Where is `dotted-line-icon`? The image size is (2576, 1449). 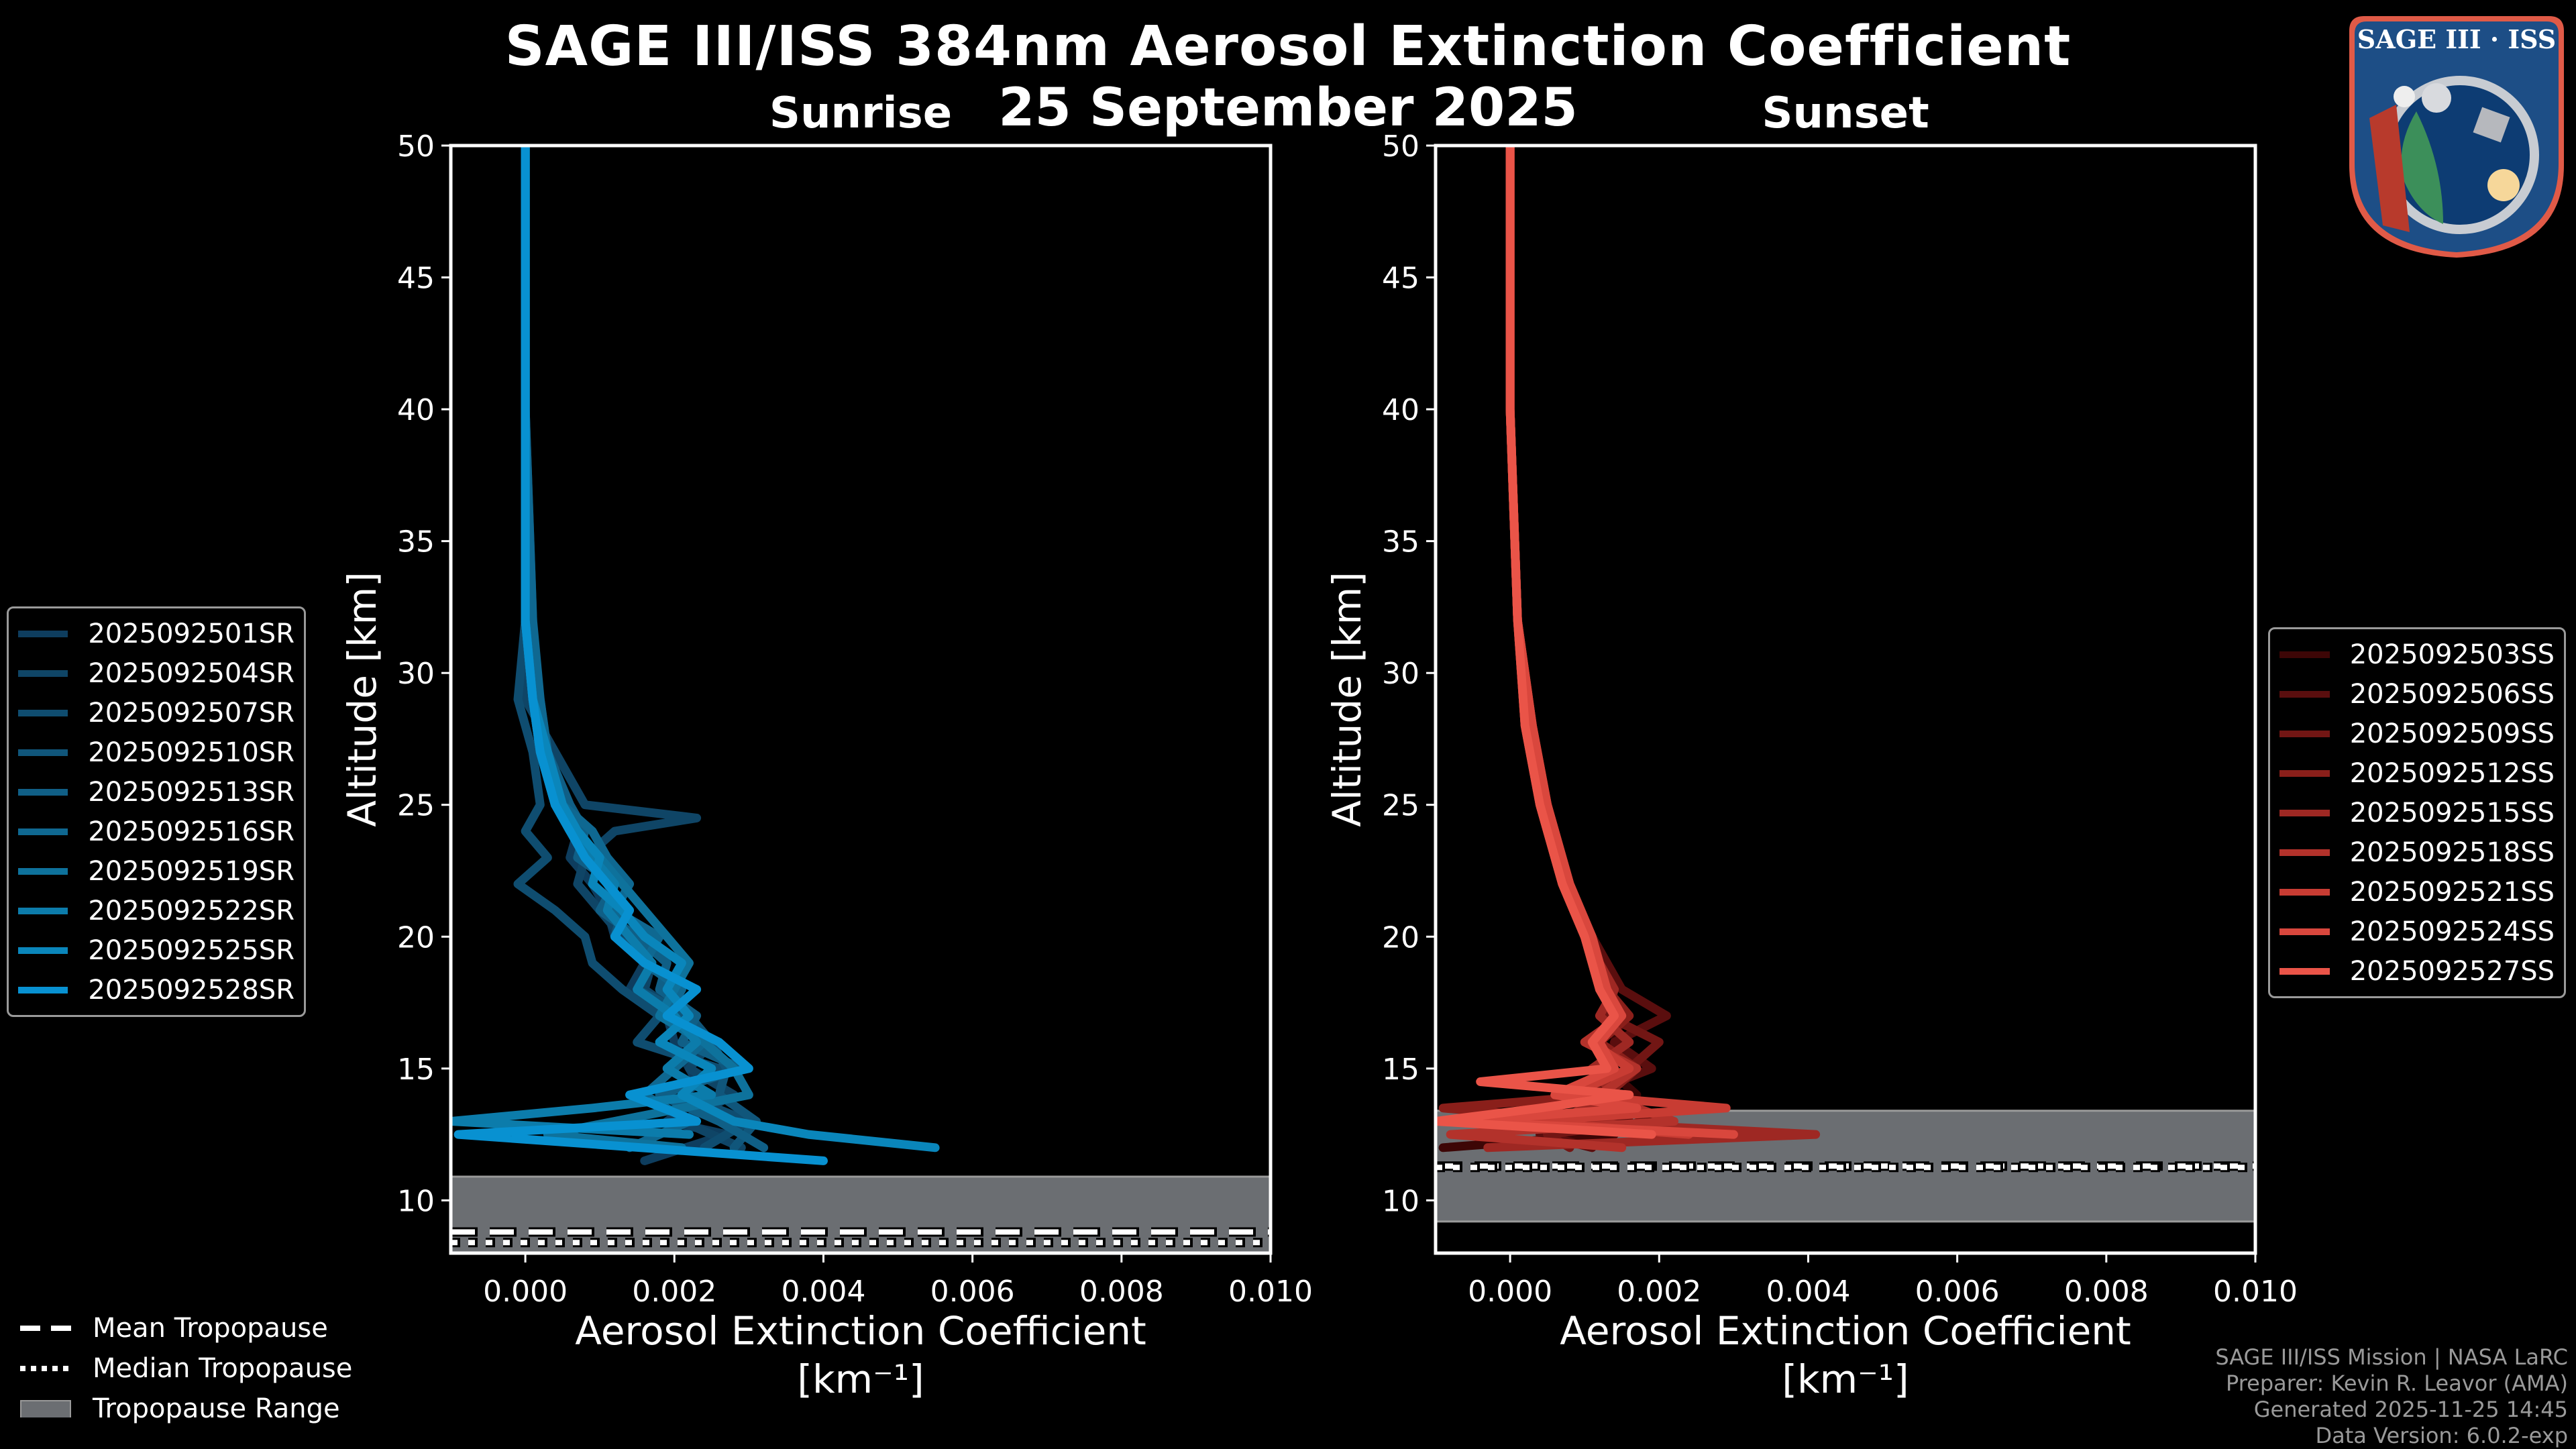
dotted-line-icon is located at coordinates (45, 1368).